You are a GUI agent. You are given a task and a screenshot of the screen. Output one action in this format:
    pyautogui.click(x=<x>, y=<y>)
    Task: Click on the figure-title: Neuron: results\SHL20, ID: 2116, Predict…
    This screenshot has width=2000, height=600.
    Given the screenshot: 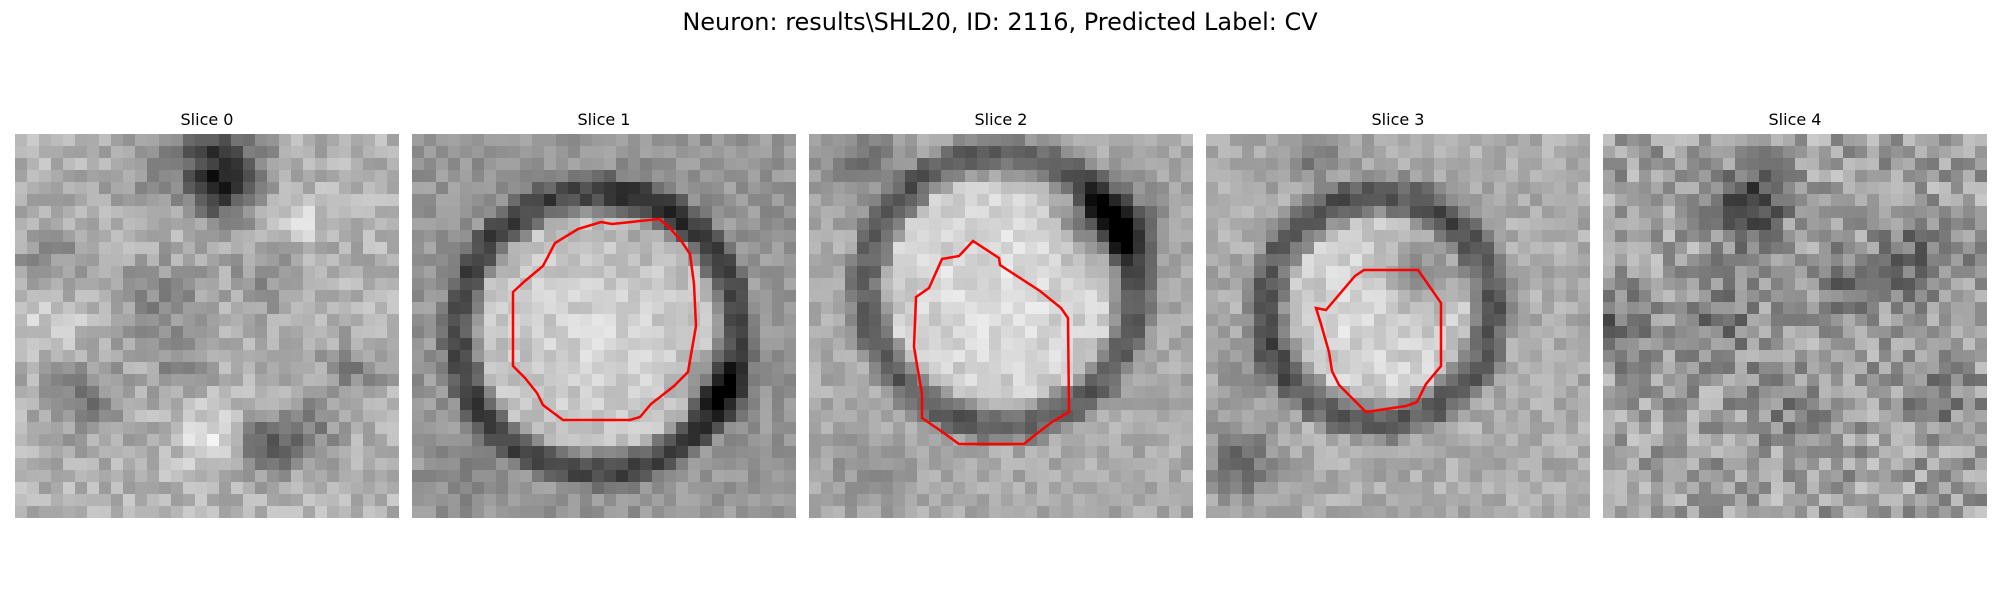 What is the action you would take?
    pyautogui.click(x=1000, y=22)
    